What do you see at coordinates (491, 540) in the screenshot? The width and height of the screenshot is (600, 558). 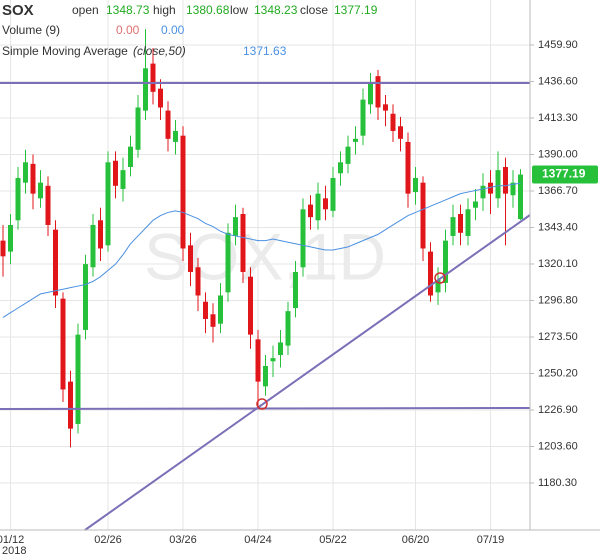 I see `x-tick-label: 07/19` at bounding box center [491, 540].